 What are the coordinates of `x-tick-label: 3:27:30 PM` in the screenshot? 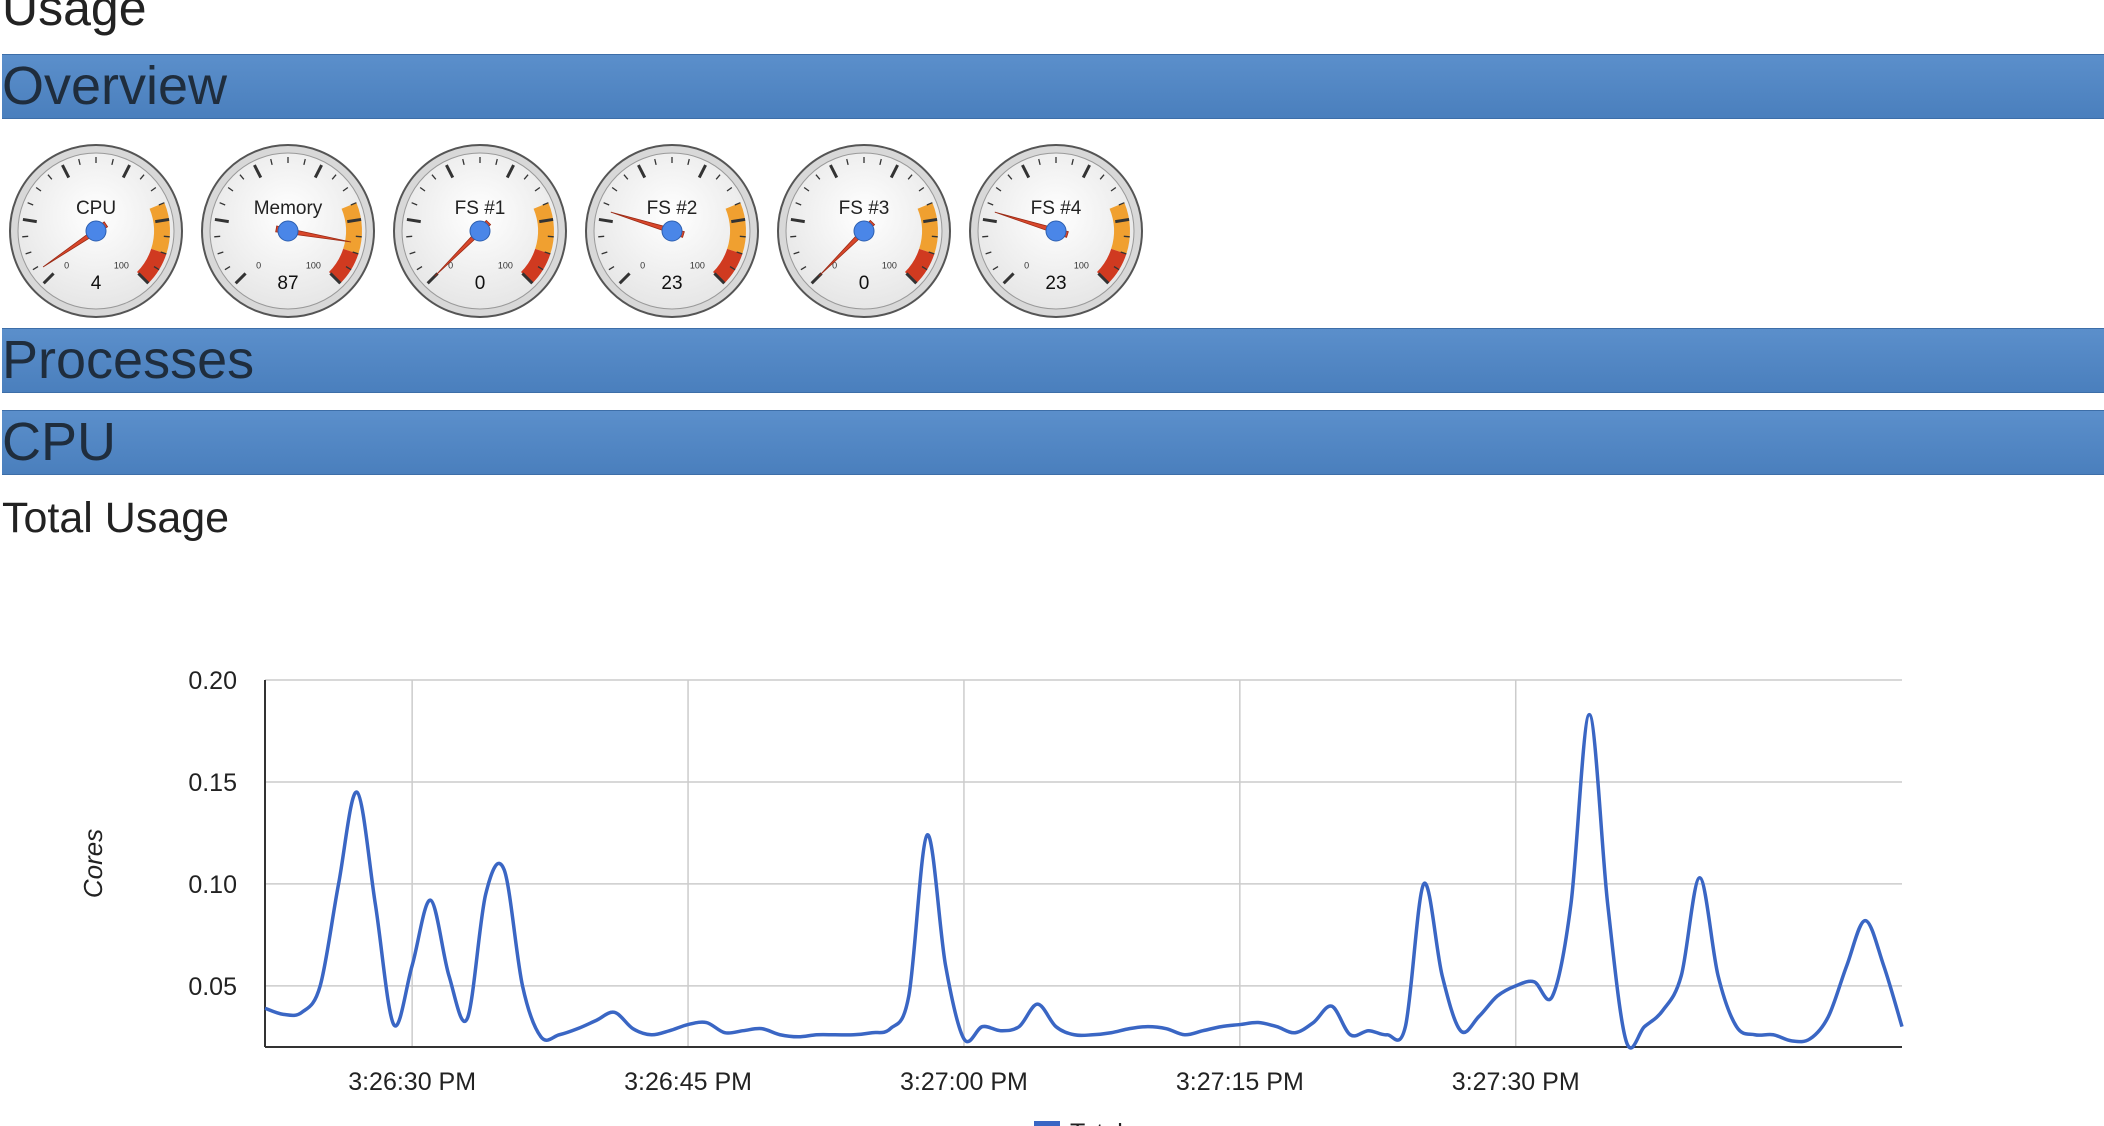 It's located at (1516, 1082).